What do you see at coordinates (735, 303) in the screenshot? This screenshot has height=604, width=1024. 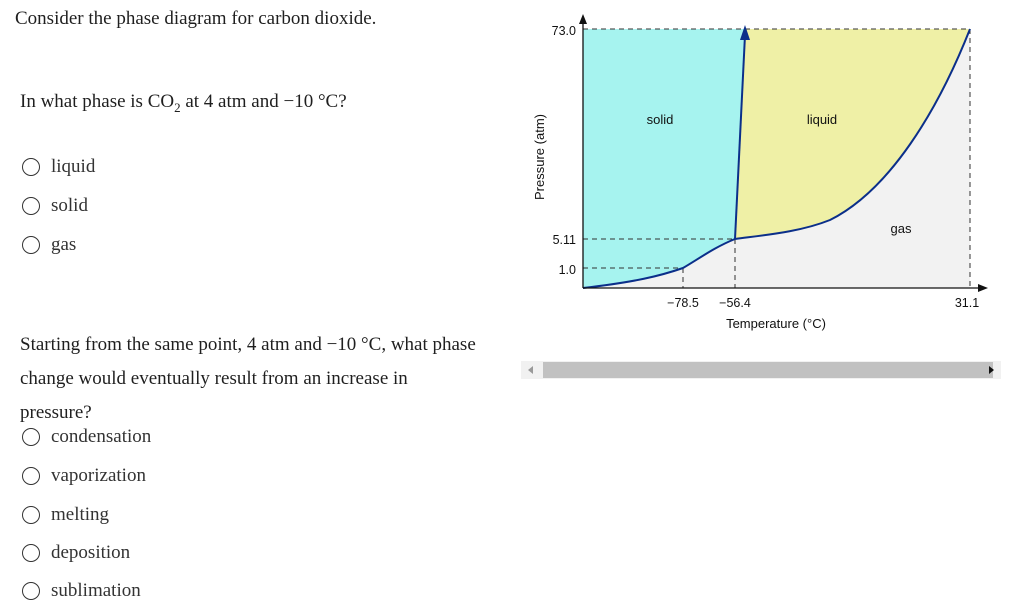 I see `x-tick-neg-56-4: −56.4` at bounding box center [735, 303].